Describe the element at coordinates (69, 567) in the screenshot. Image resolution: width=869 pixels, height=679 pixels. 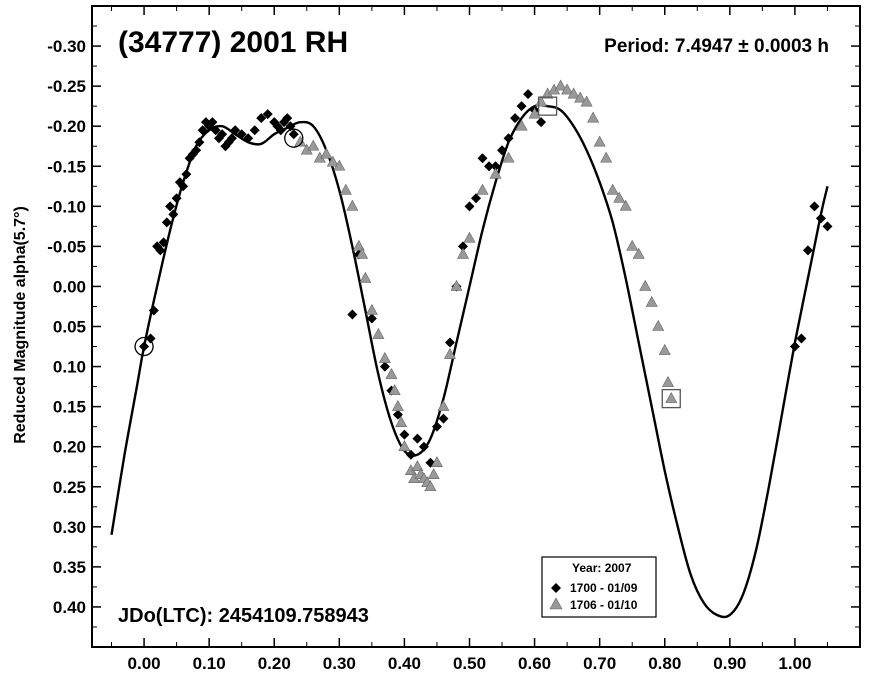
I see `y-tick-label: 0.35` at that location.